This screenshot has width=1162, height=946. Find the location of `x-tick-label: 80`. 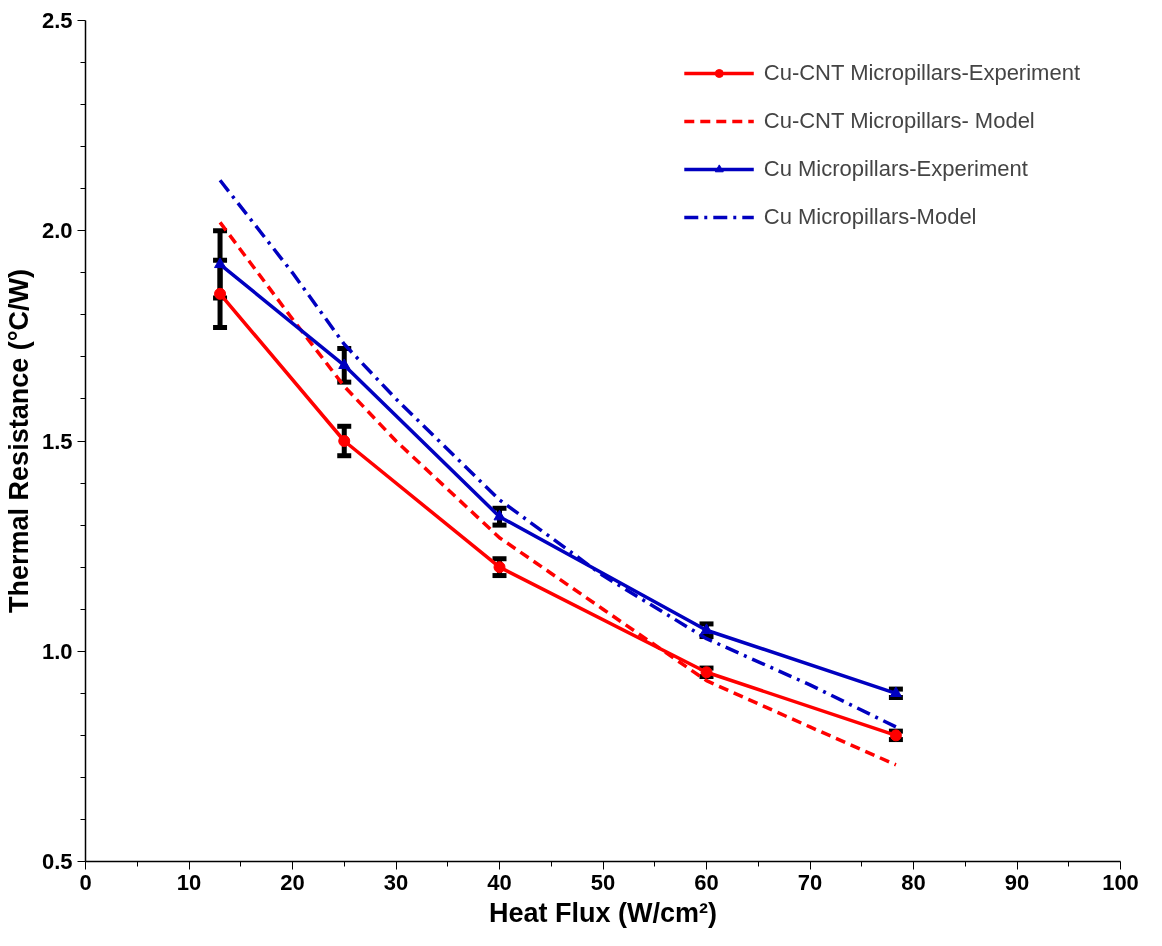

x-tick-label: 80 is located at coordinates (913, 882).